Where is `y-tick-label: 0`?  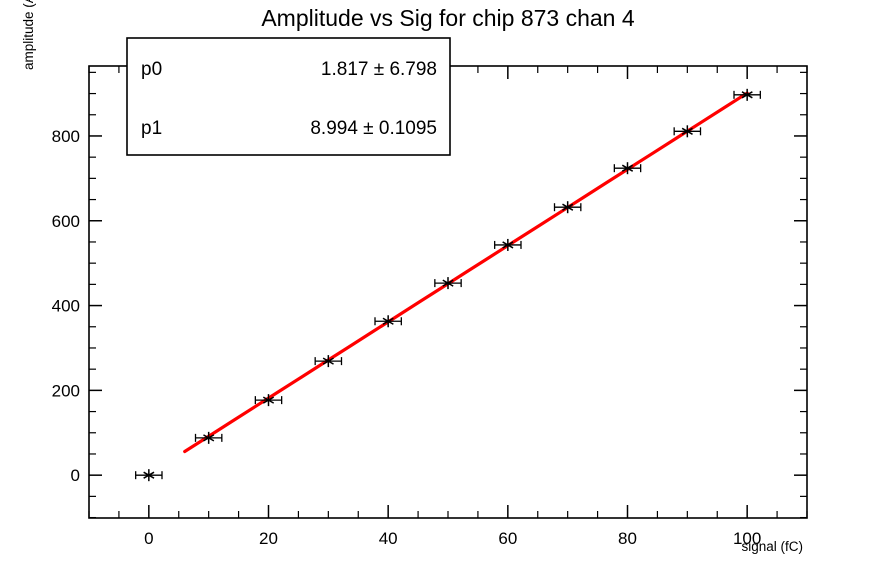
y-tick-label: 0 is located at coordinates (75, 475).